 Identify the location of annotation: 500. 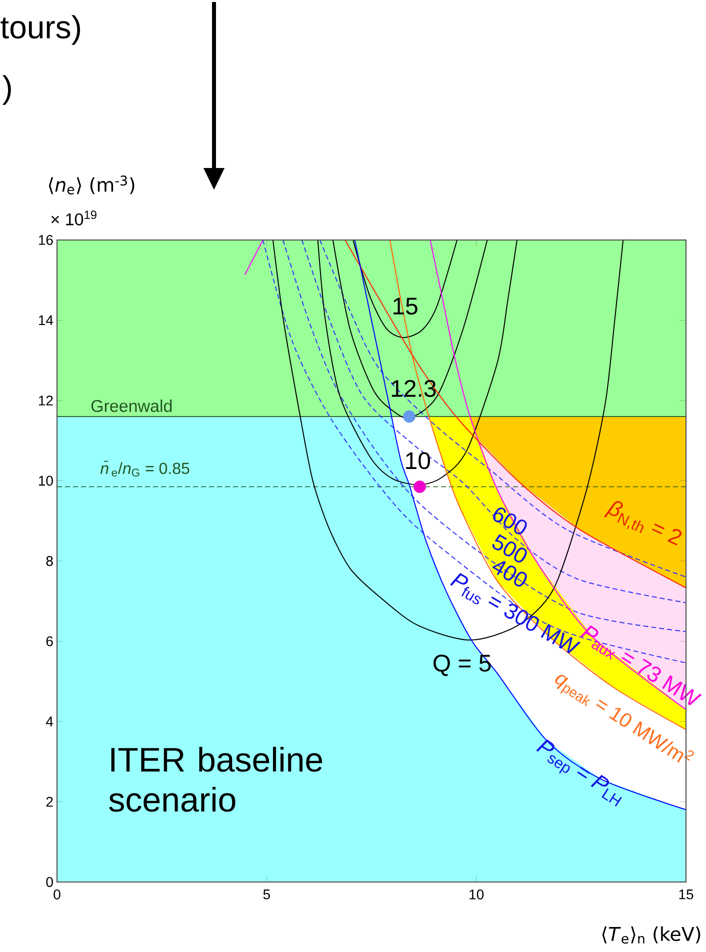
(509, 548).